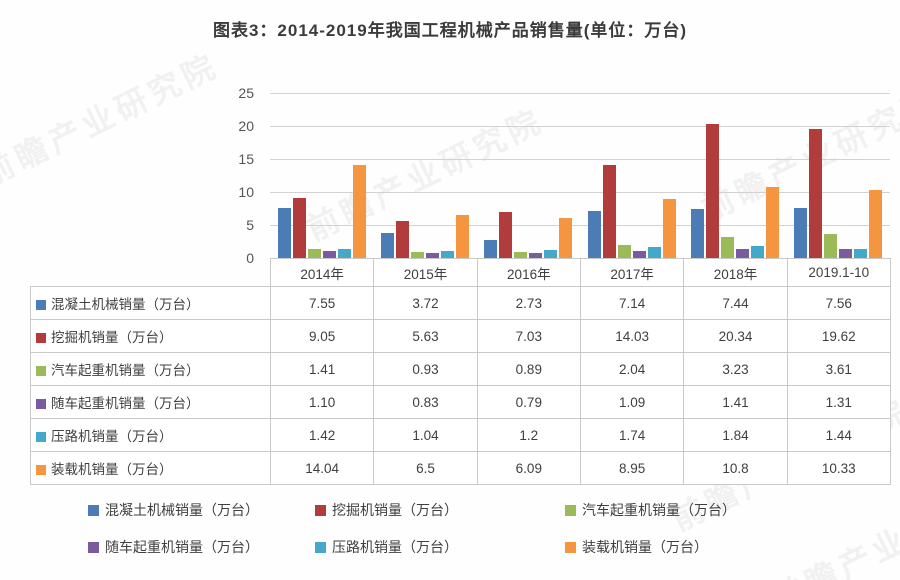 The height and width of the screenshot is (580, 900). What do you see at coordinates (632, 468) in the screenshot?
I see `value-cell: 8.95` at bounding box center [632, 468].